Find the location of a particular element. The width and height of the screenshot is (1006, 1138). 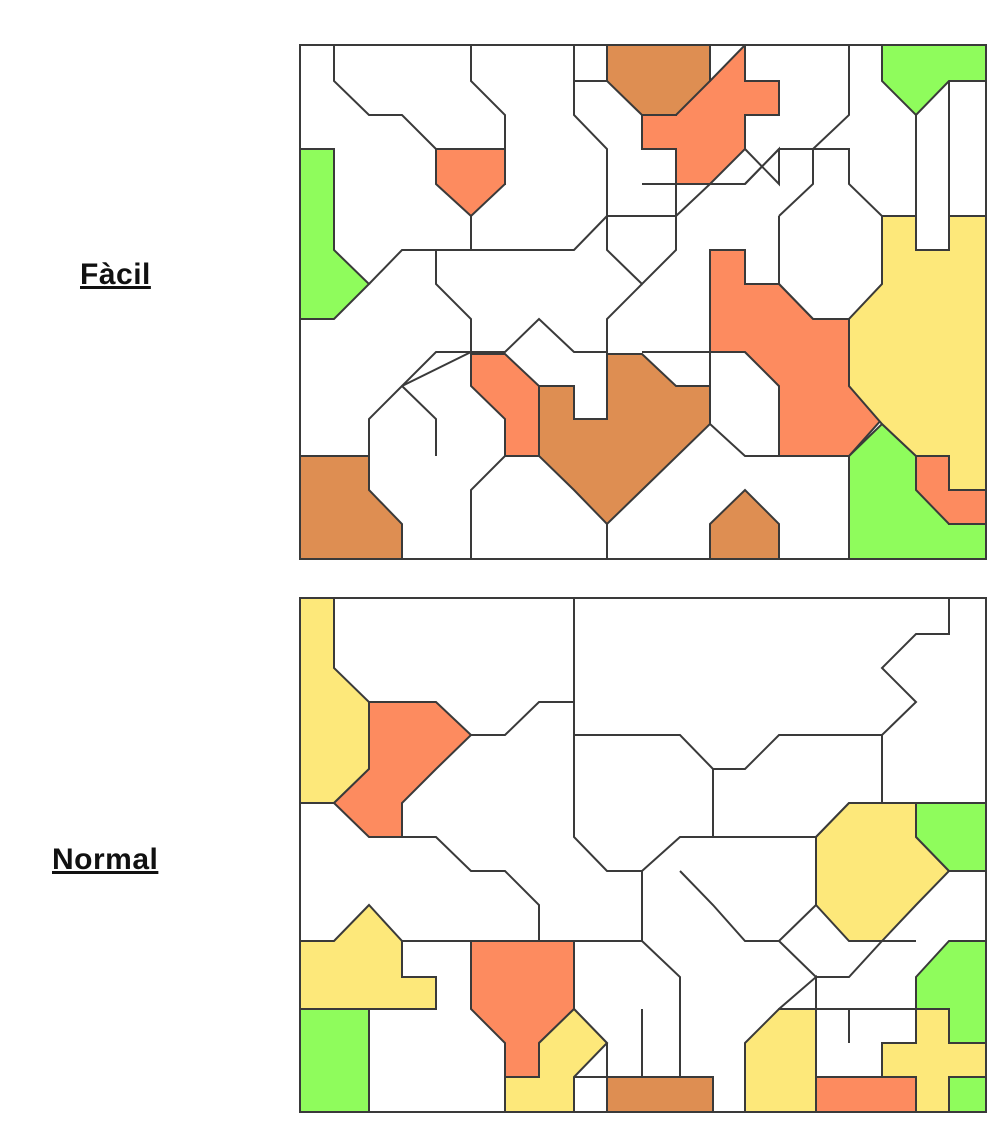

level-label-easy: Fàcil is located at coordinates (115, 274).